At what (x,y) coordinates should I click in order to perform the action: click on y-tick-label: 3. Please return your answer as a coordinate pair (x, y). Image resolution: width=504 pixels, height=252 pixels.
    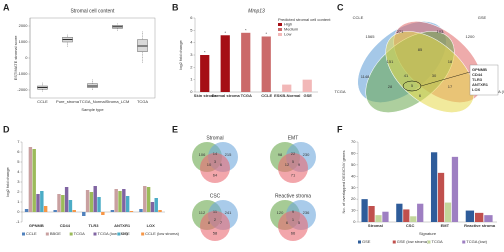
    Looking at the image, I should click on (18, 181).